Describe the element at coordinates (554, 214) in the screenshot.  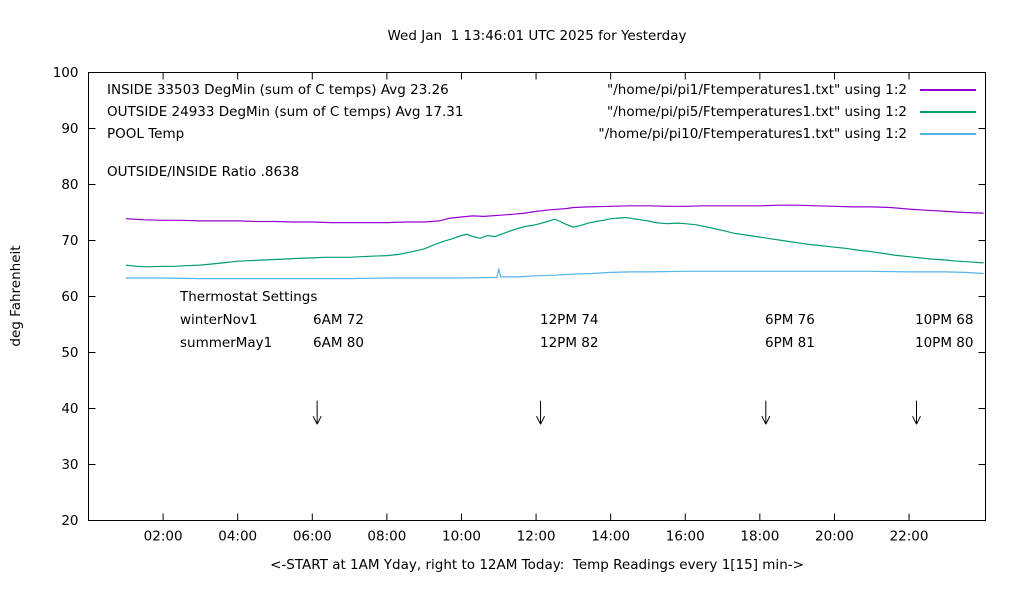
I see `series-line-inside` at that location.